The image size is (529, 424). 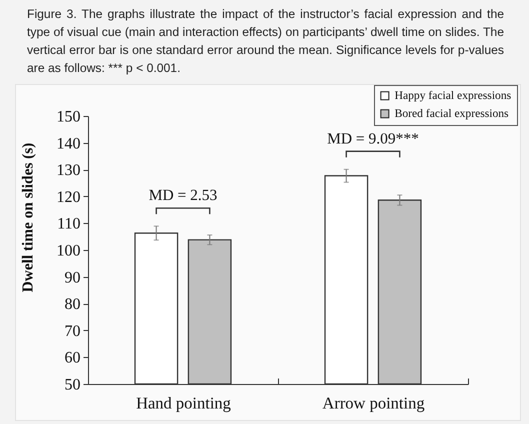 I want to click on y-tick-label: 120, so click(x=68, y=197).